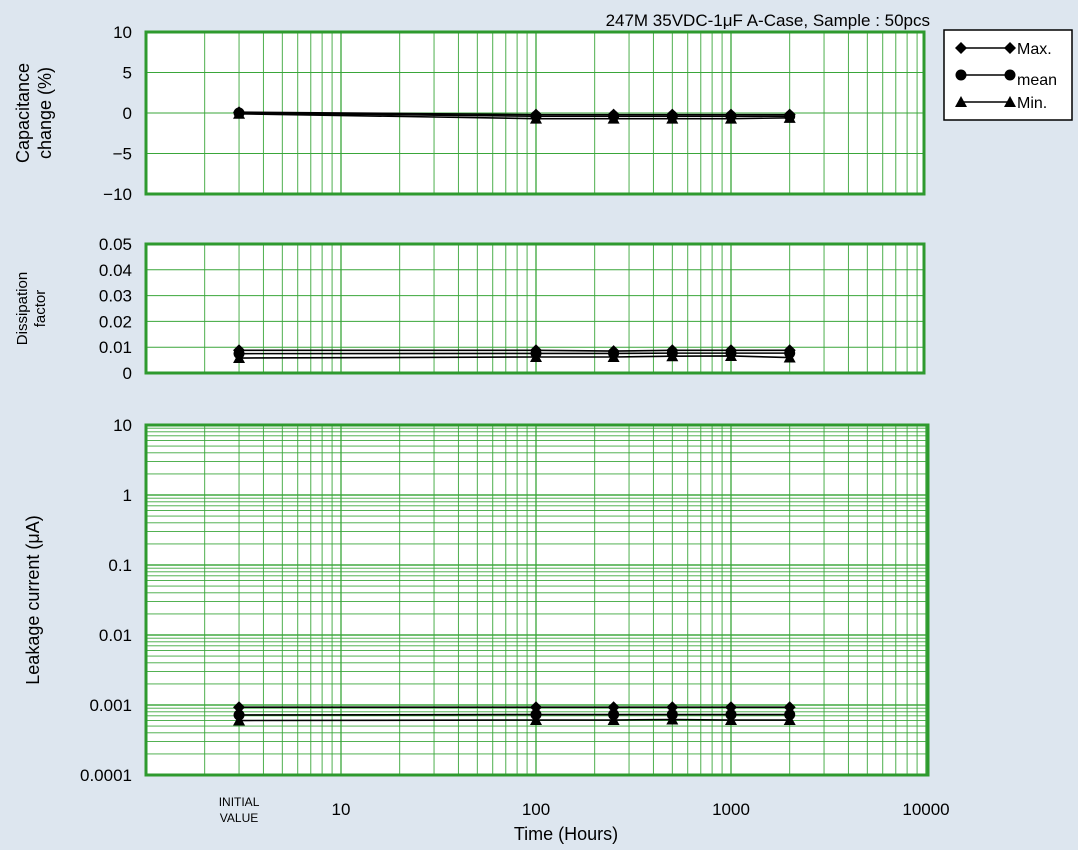 This screenshot has height=850, width=1078. What do you see at coordinates (115, 296) in the screenshot?
I see `y-tick-label: 0.03` at bounding box center [115, 296].